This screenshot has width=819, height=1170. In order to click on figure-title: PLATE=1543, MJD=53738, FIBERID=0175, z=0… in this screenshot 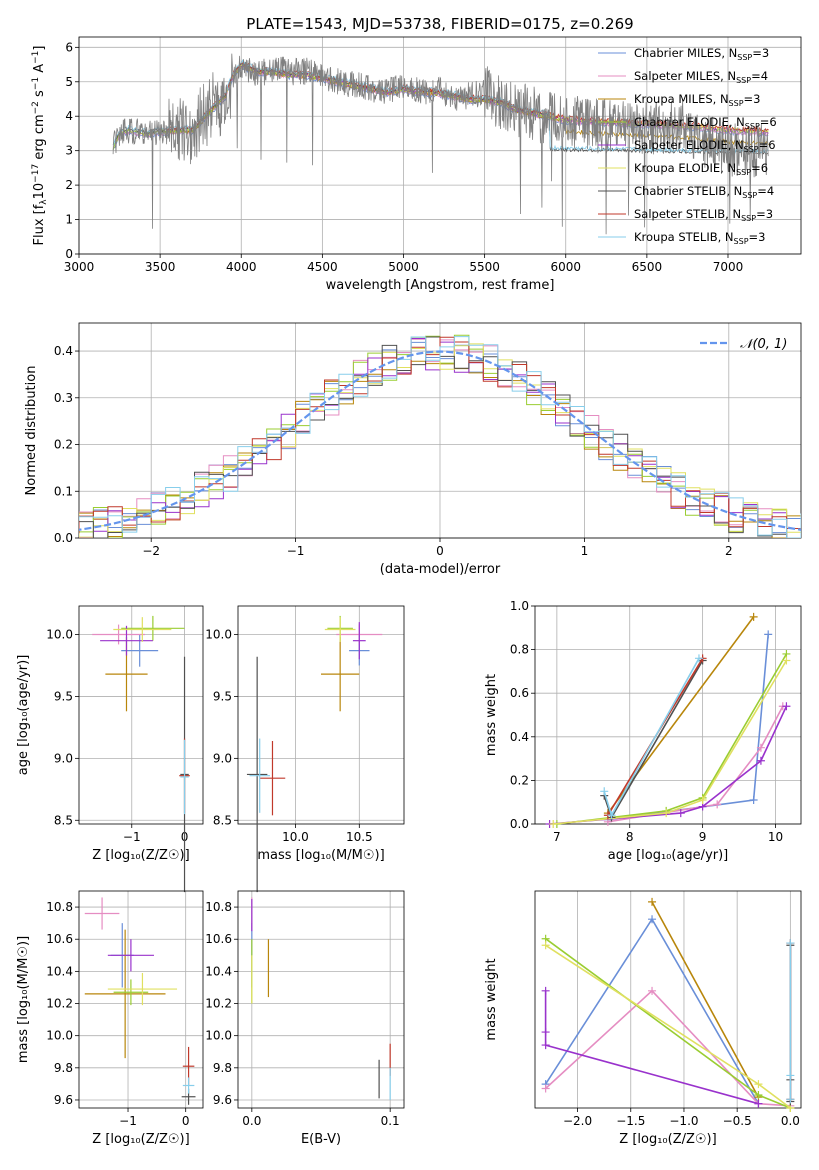, I will do `click(439, 24)`.